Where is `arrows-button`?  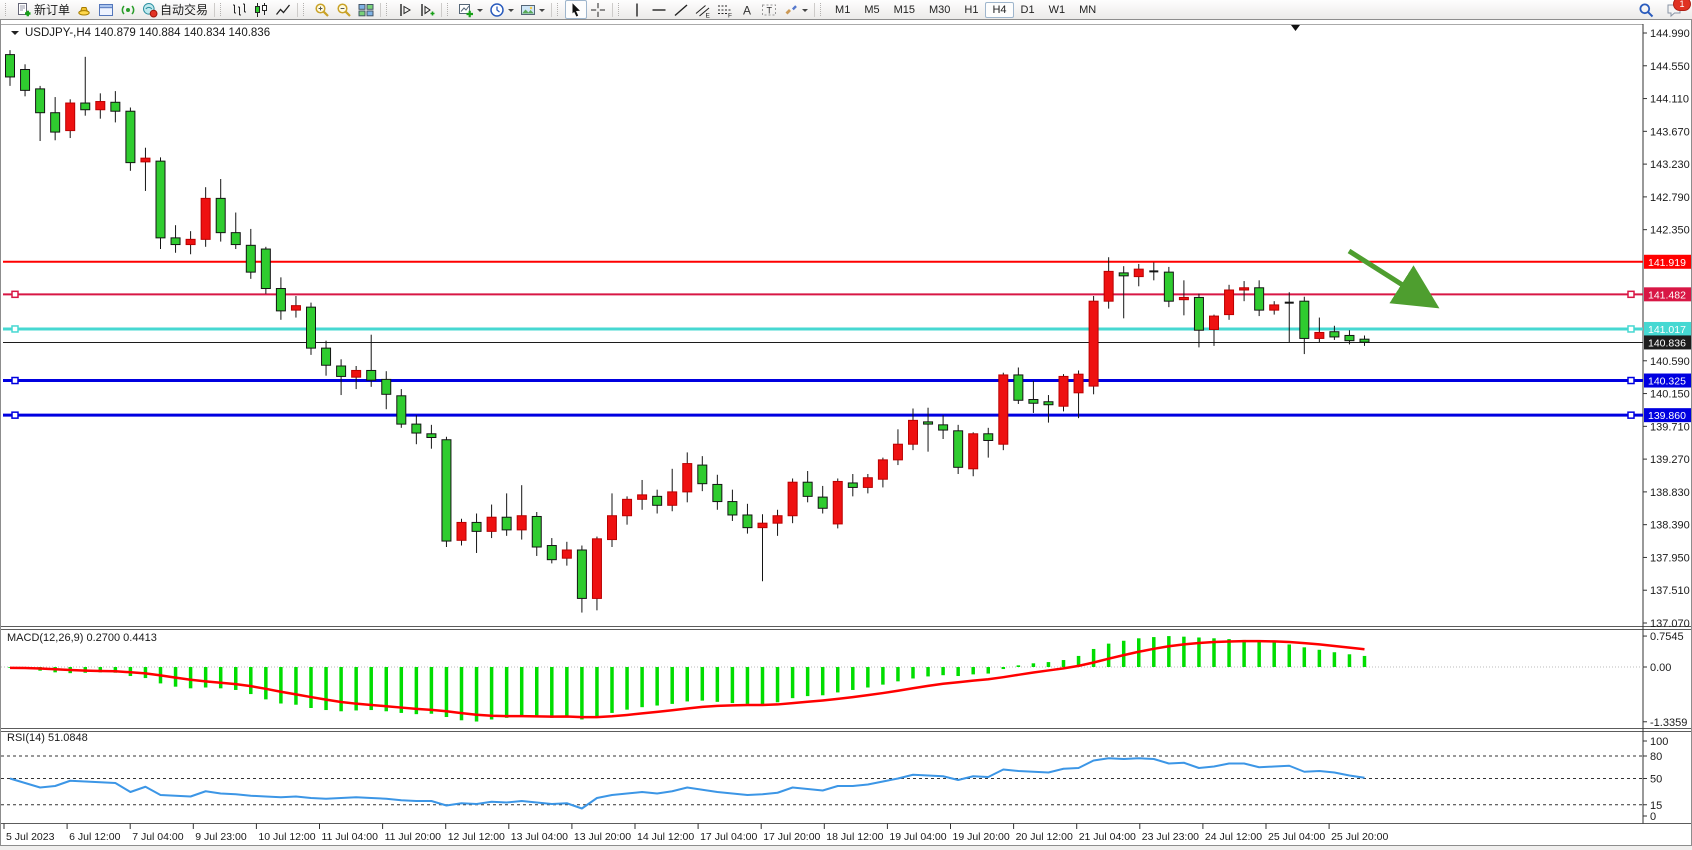
arrows-button is located at coordinates (795, 9).